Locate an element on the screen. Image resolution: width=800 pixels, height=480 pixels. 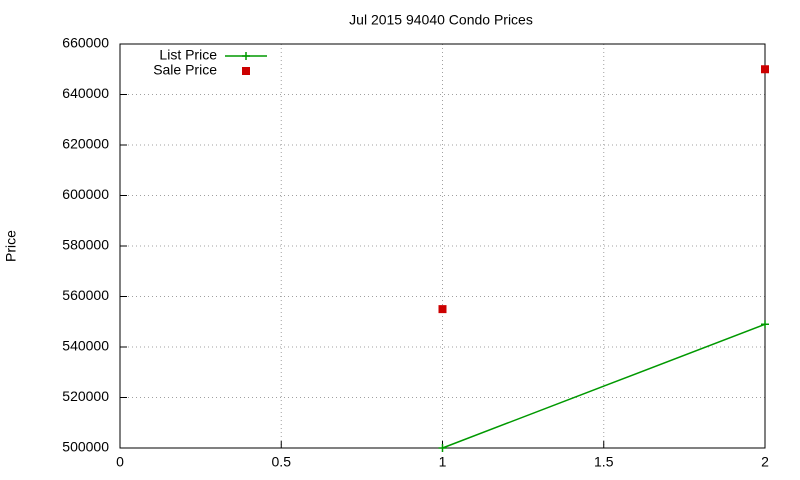
series-line is located at coordinates (604, 386).